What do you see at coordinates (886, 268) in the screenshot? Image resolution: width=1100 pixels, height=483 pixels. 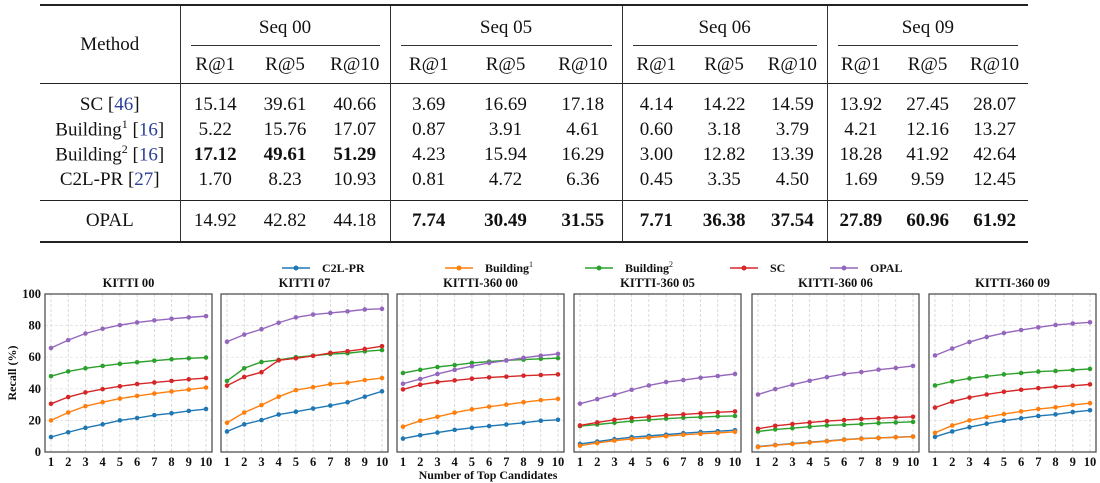 I see `legend-label: OPAL` at bounding box center [886, 268].